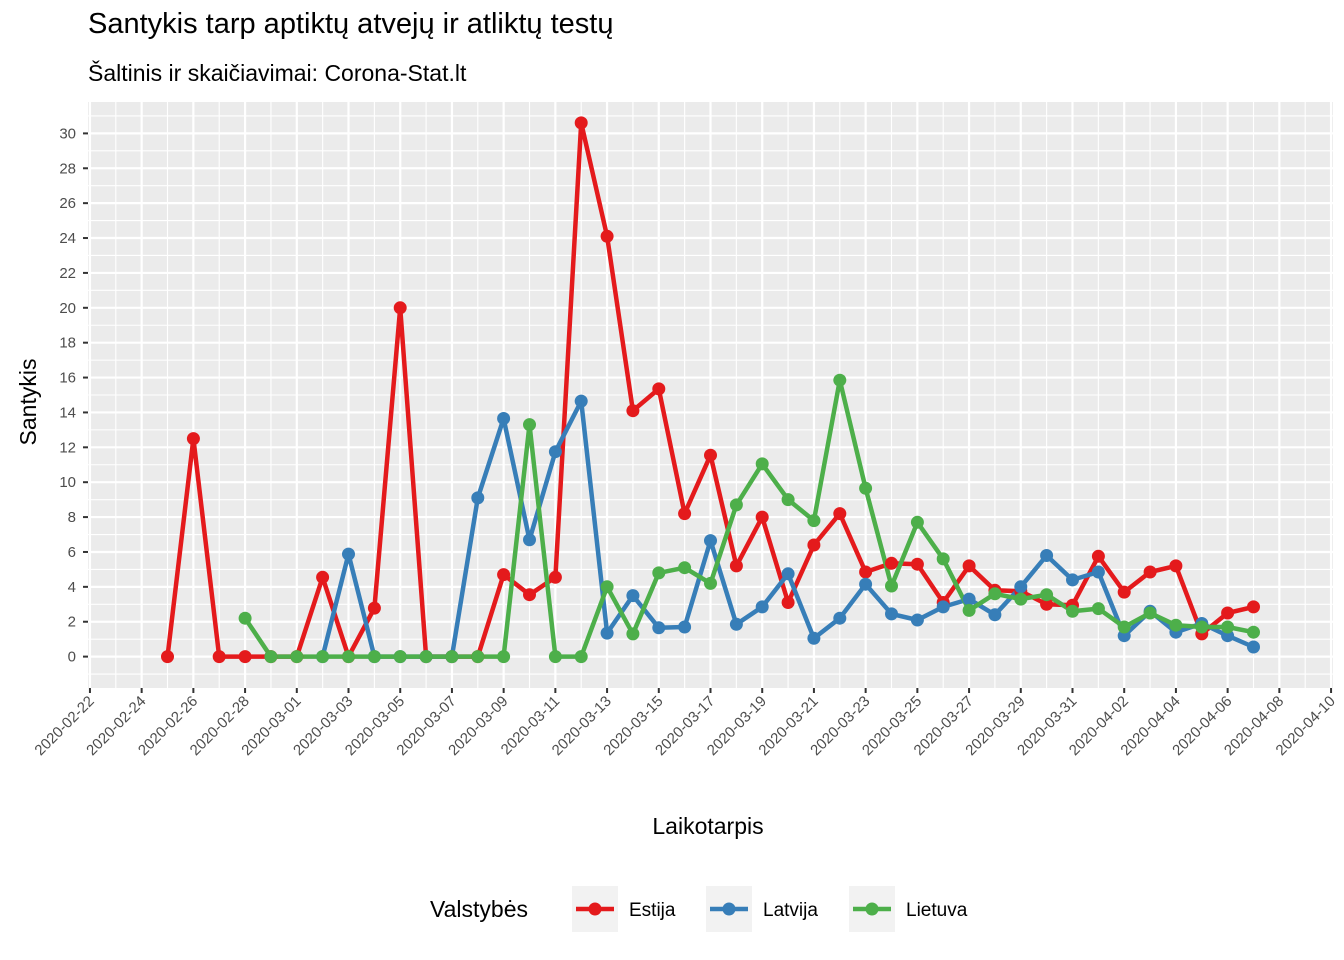  Describe the element at coordinates (67, 447) in the screenshot. I see `y-tick-label: 12` at that location.